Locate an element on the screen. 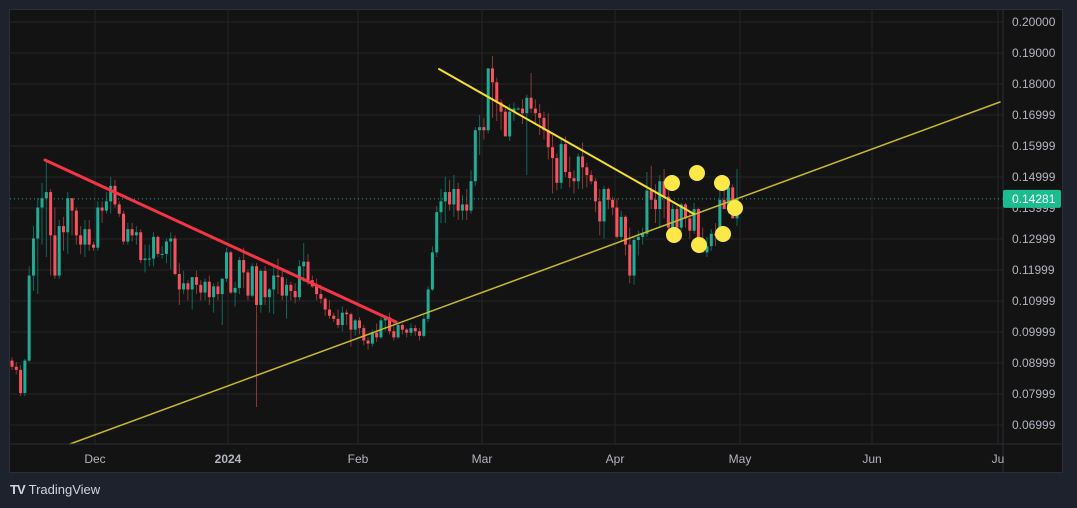 Image resolution: width=1077 pixels, height=508 pixels. price-tick-label: 0.15999 is located at coordinates (1034, 146).